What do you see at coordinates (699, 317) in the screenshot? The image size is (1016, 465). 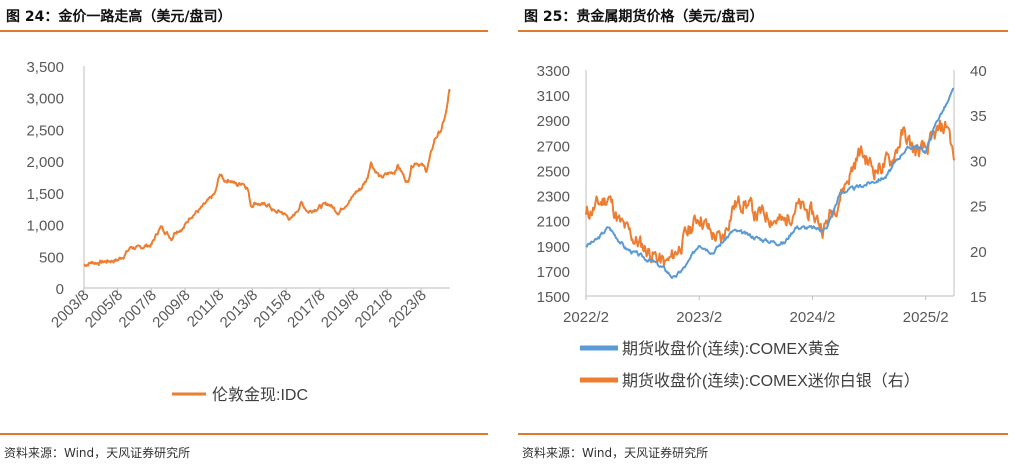 I see `right-x-tick-label: 2023/2` at bounding box center [699, 317].